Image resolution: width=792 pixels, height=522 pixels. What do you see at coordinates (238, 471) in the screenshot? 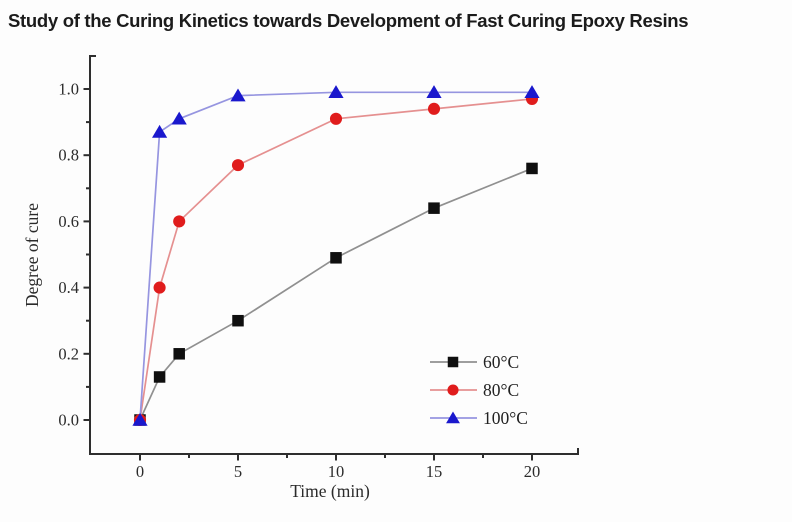
I see `x-tick-label: 5` at bounding box center [238, 471].